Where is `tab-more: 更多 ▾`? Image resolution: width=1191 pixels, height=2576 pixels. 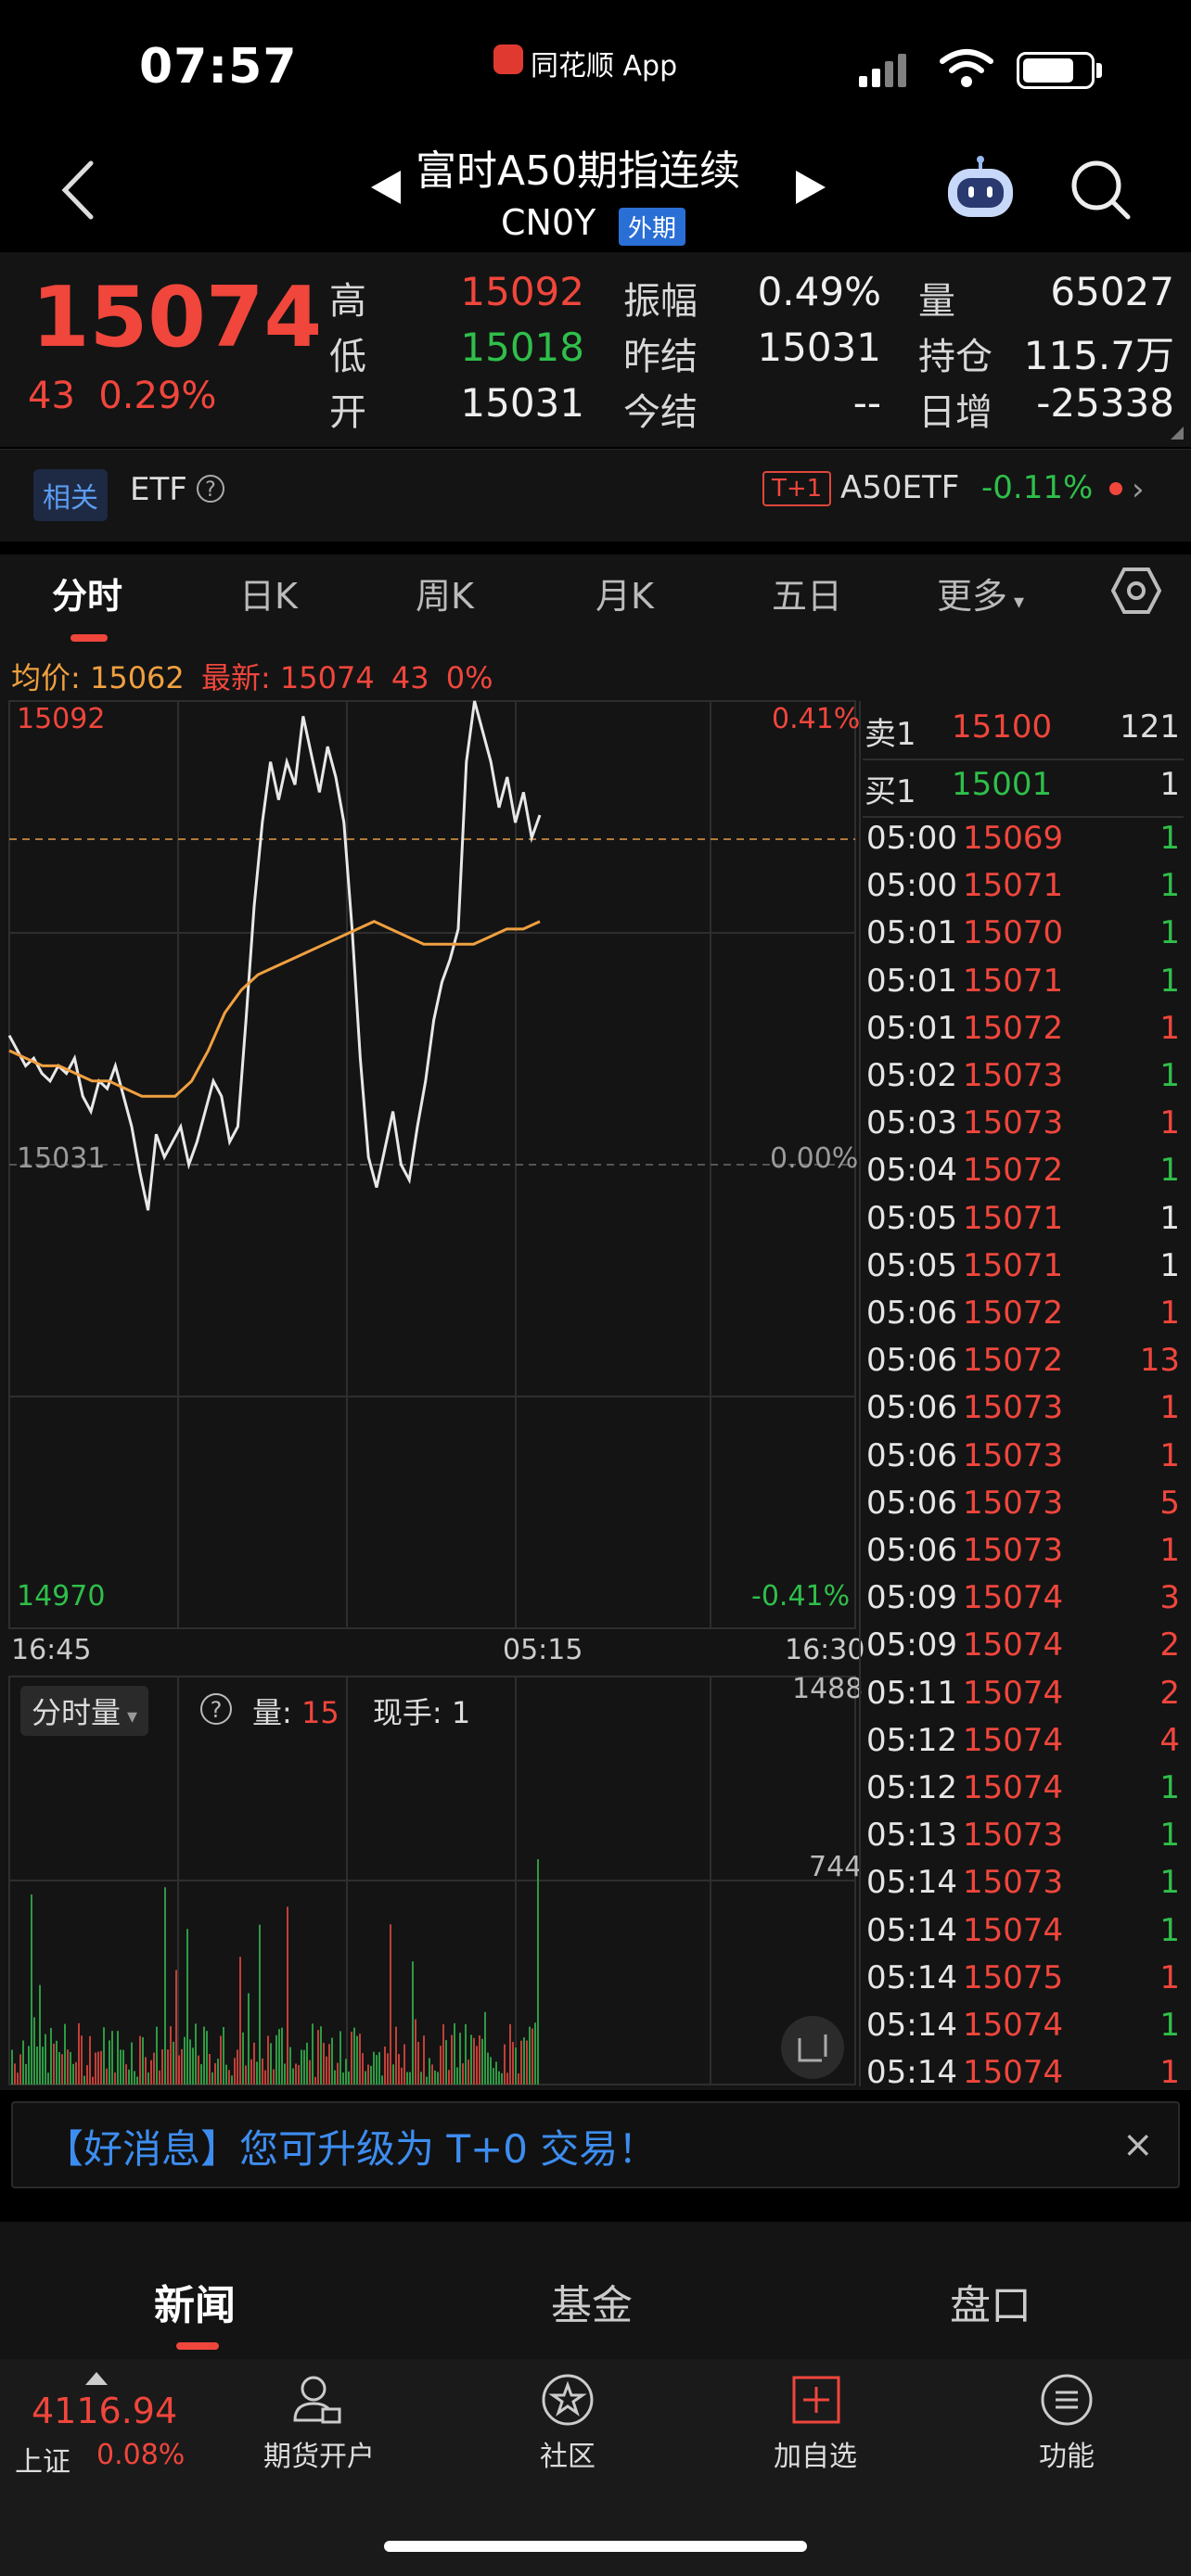
tab-more: 更多 ▾ is located at coordinates (981, 592).